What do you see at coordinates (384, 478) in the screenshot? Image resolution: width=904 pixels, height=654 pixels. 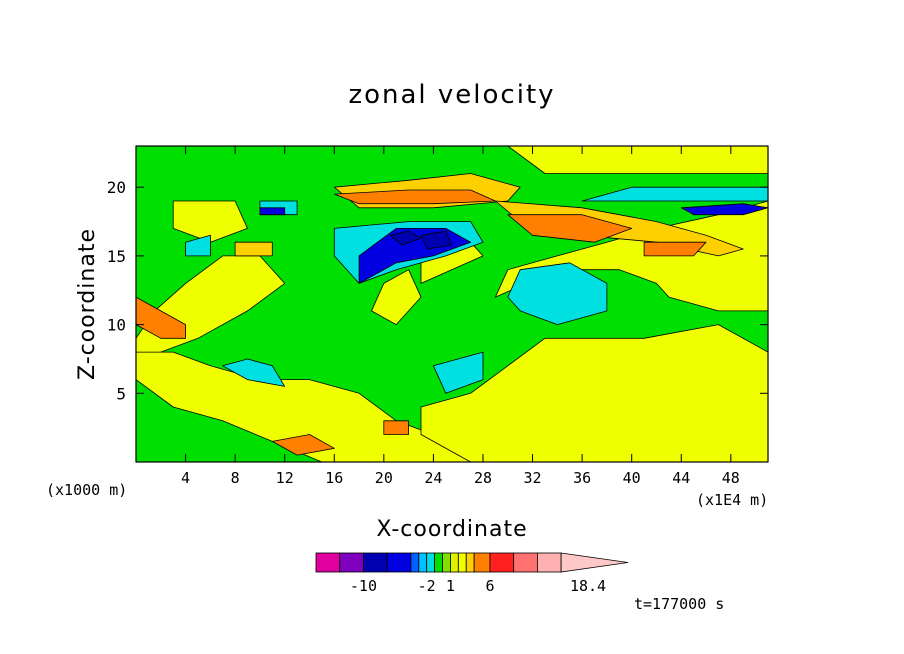 I see `x-tick-label: 20` at bounding box center [384, 478].